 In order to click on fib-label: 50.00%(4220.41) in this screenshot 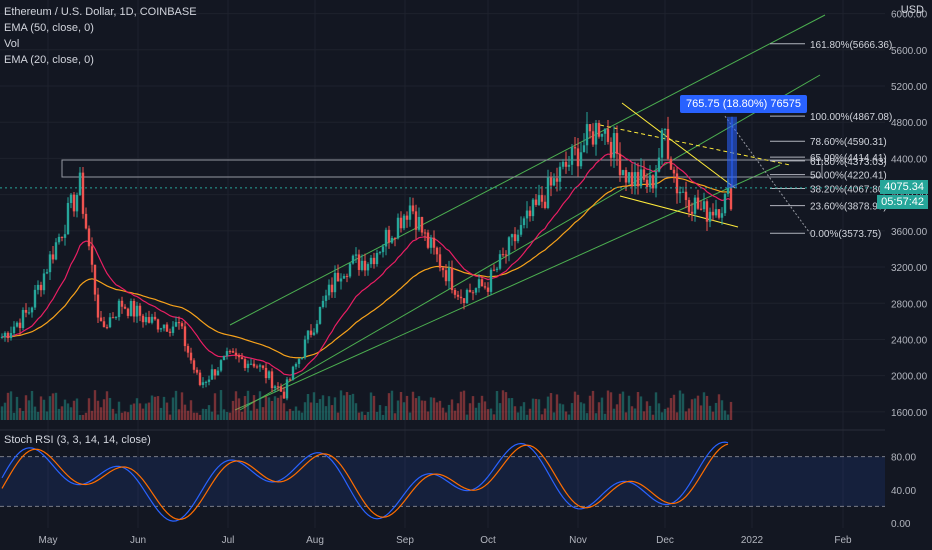, I will do `click(848, 176)`.